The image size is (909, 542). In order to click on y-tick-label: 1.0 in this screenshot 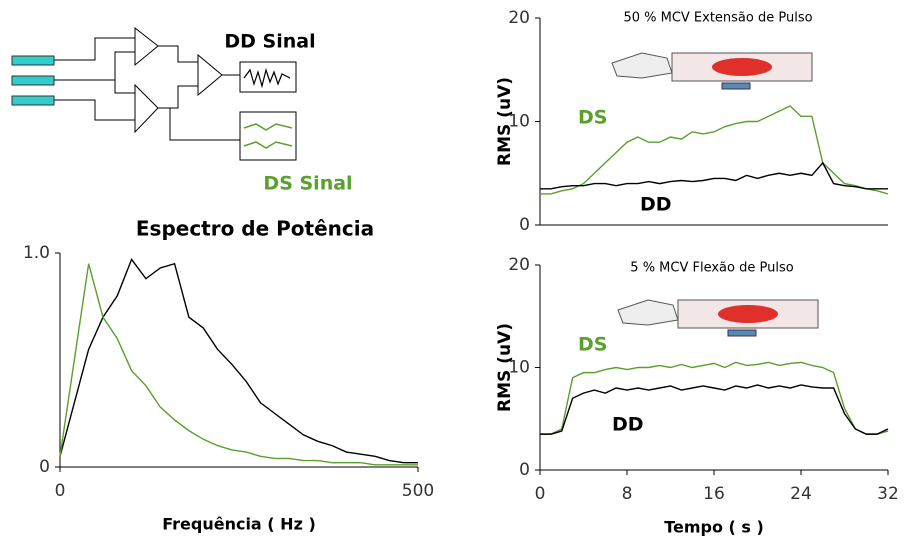, I will do `click(36, 253)`.